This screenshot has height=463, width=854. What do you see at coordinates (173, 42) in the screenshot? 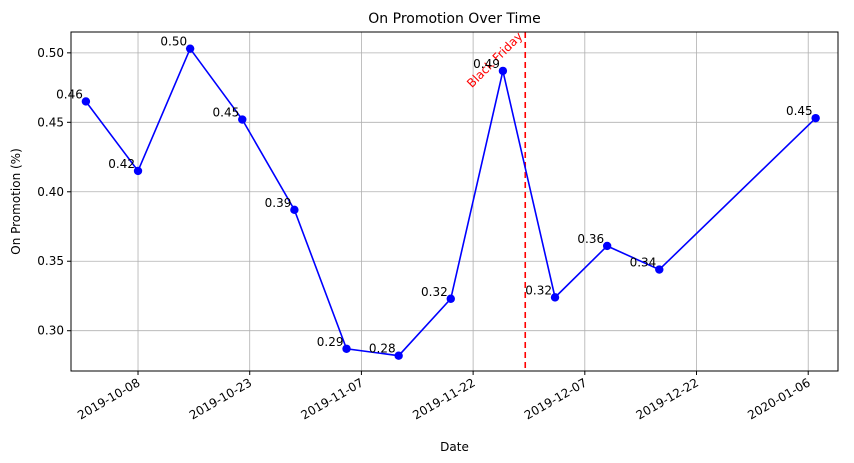
I see `data-label: 0.50` at bounding box center [173, 42].